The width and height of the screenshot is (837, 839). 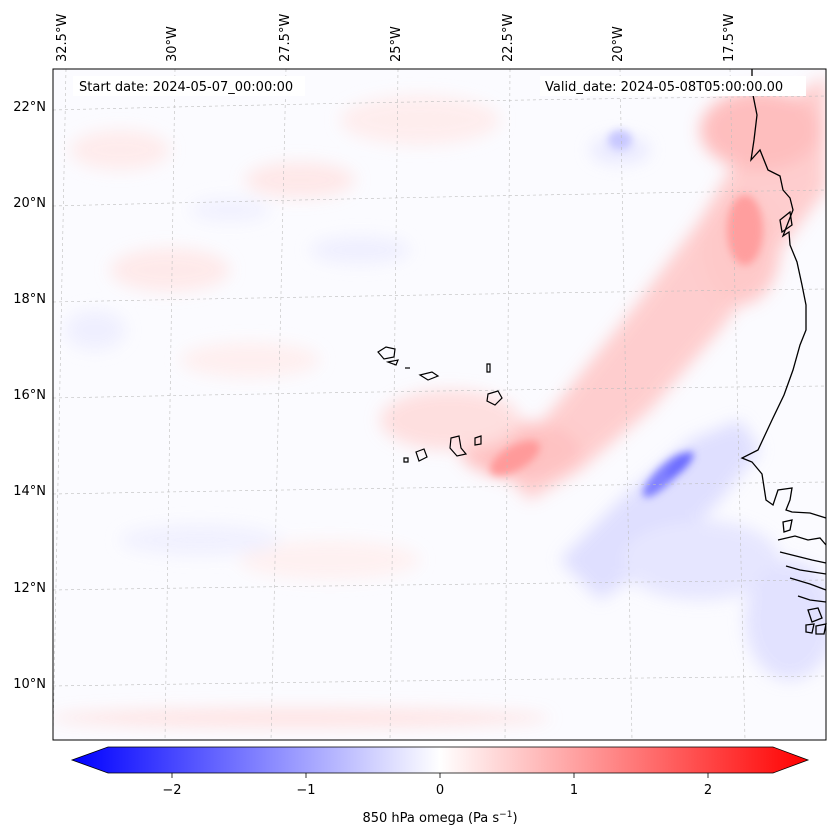 I want to click on lon-label: 30°W, so click(x=172, y=44).